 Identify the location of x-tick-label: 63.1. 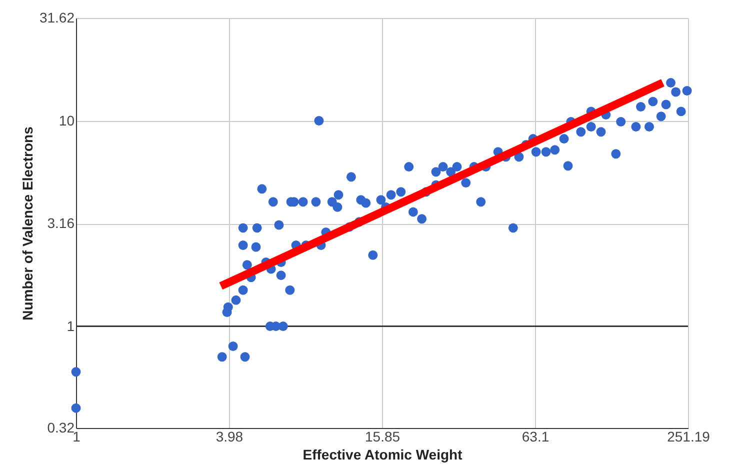
(536, 436).